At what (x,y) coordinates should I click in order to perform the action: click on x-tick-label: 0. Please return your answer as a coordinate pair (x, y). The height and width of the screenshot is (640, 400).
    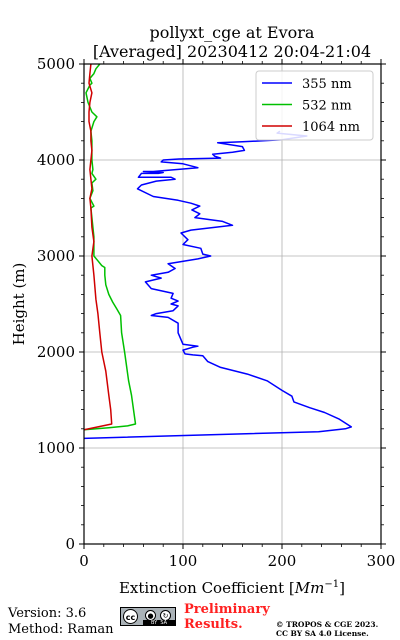
    Looking at the image, I should click on (84, 561).